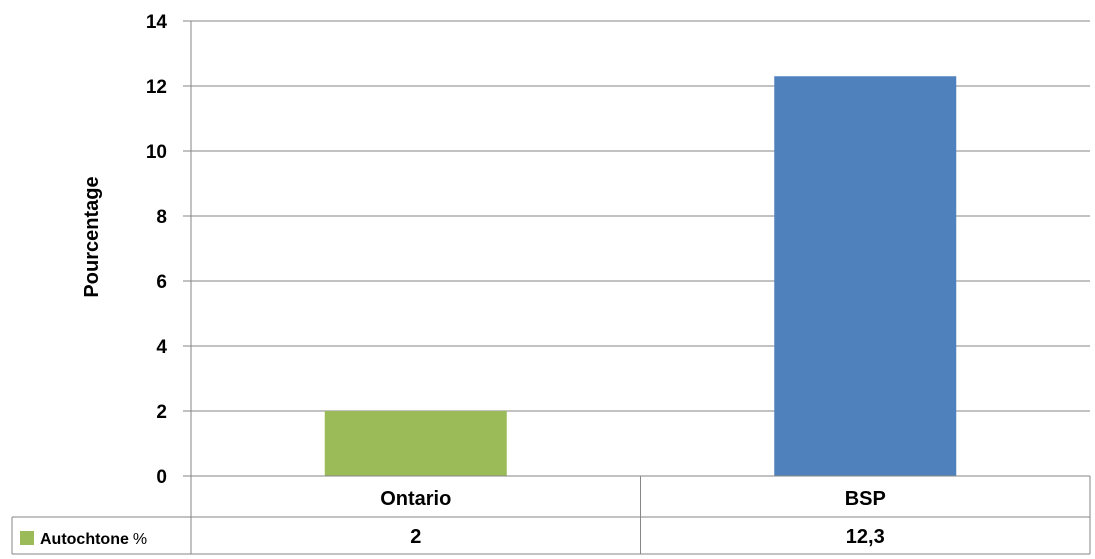  Describe the element at coordinates (415, 537) in the screenshot. I see `table-value-label: 2` at that location.